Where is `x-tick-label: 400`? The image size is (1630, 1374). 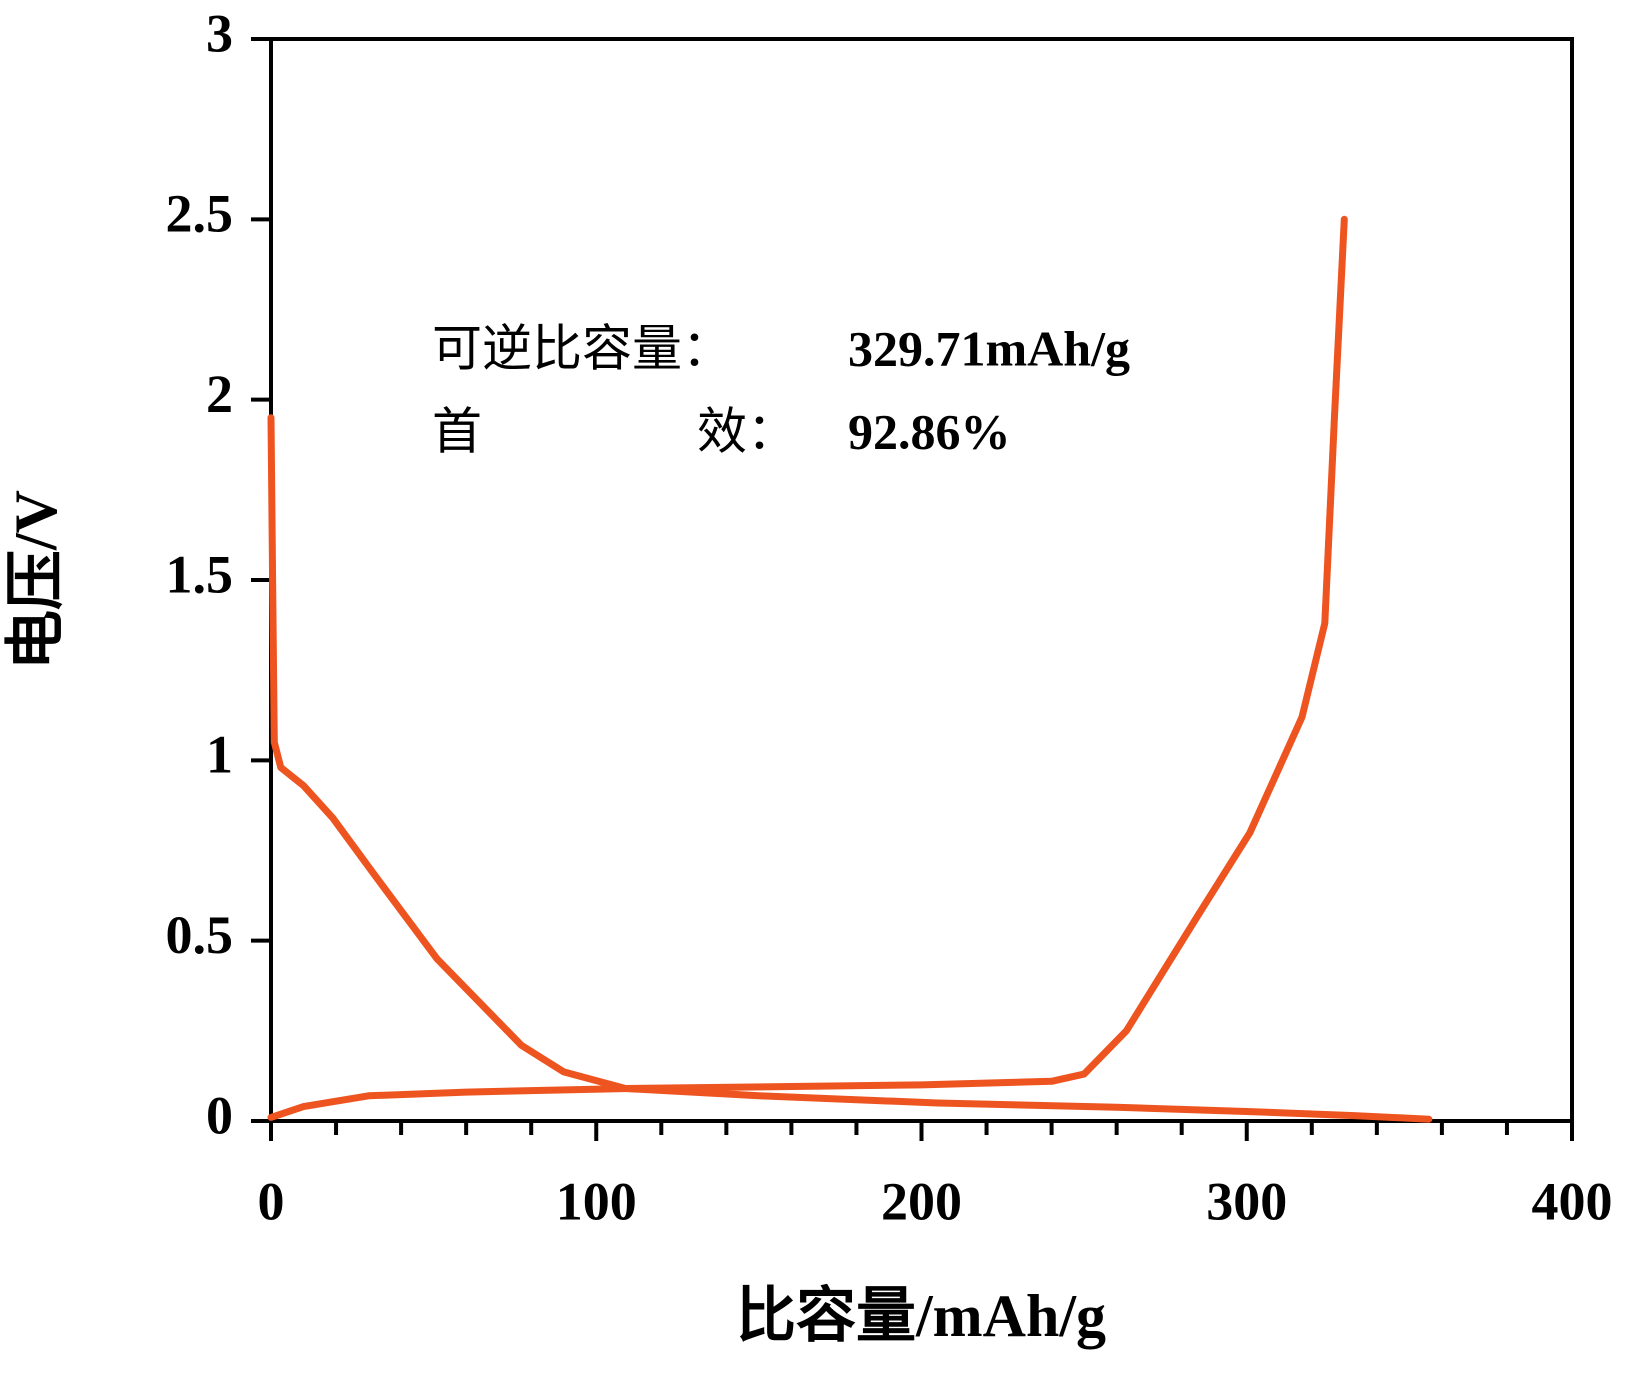
x-tick-label: 400 is located at coordinates (1572, 1201).